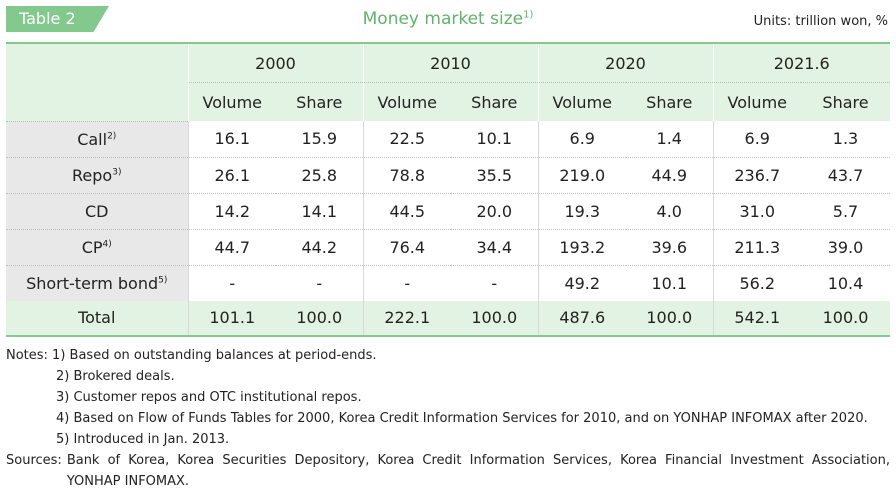 Image resolution: width=896 pixels, height=496 pixels. What do you see at coordinates (581, 175) in the screenshot?
I see `volume-cell: 219.0` at bounding box center [581, 175].